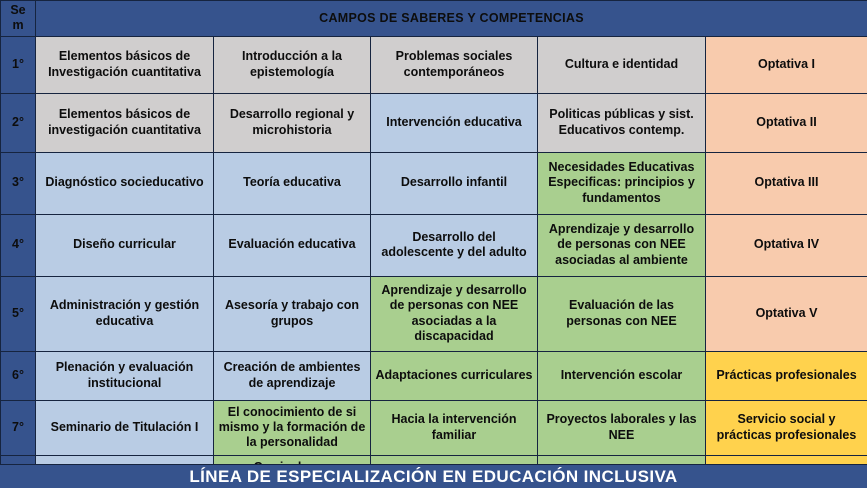  Describe the element at coordinates (786, 122) in the screenshot. I see `course-cell: Optativa II` at that location.